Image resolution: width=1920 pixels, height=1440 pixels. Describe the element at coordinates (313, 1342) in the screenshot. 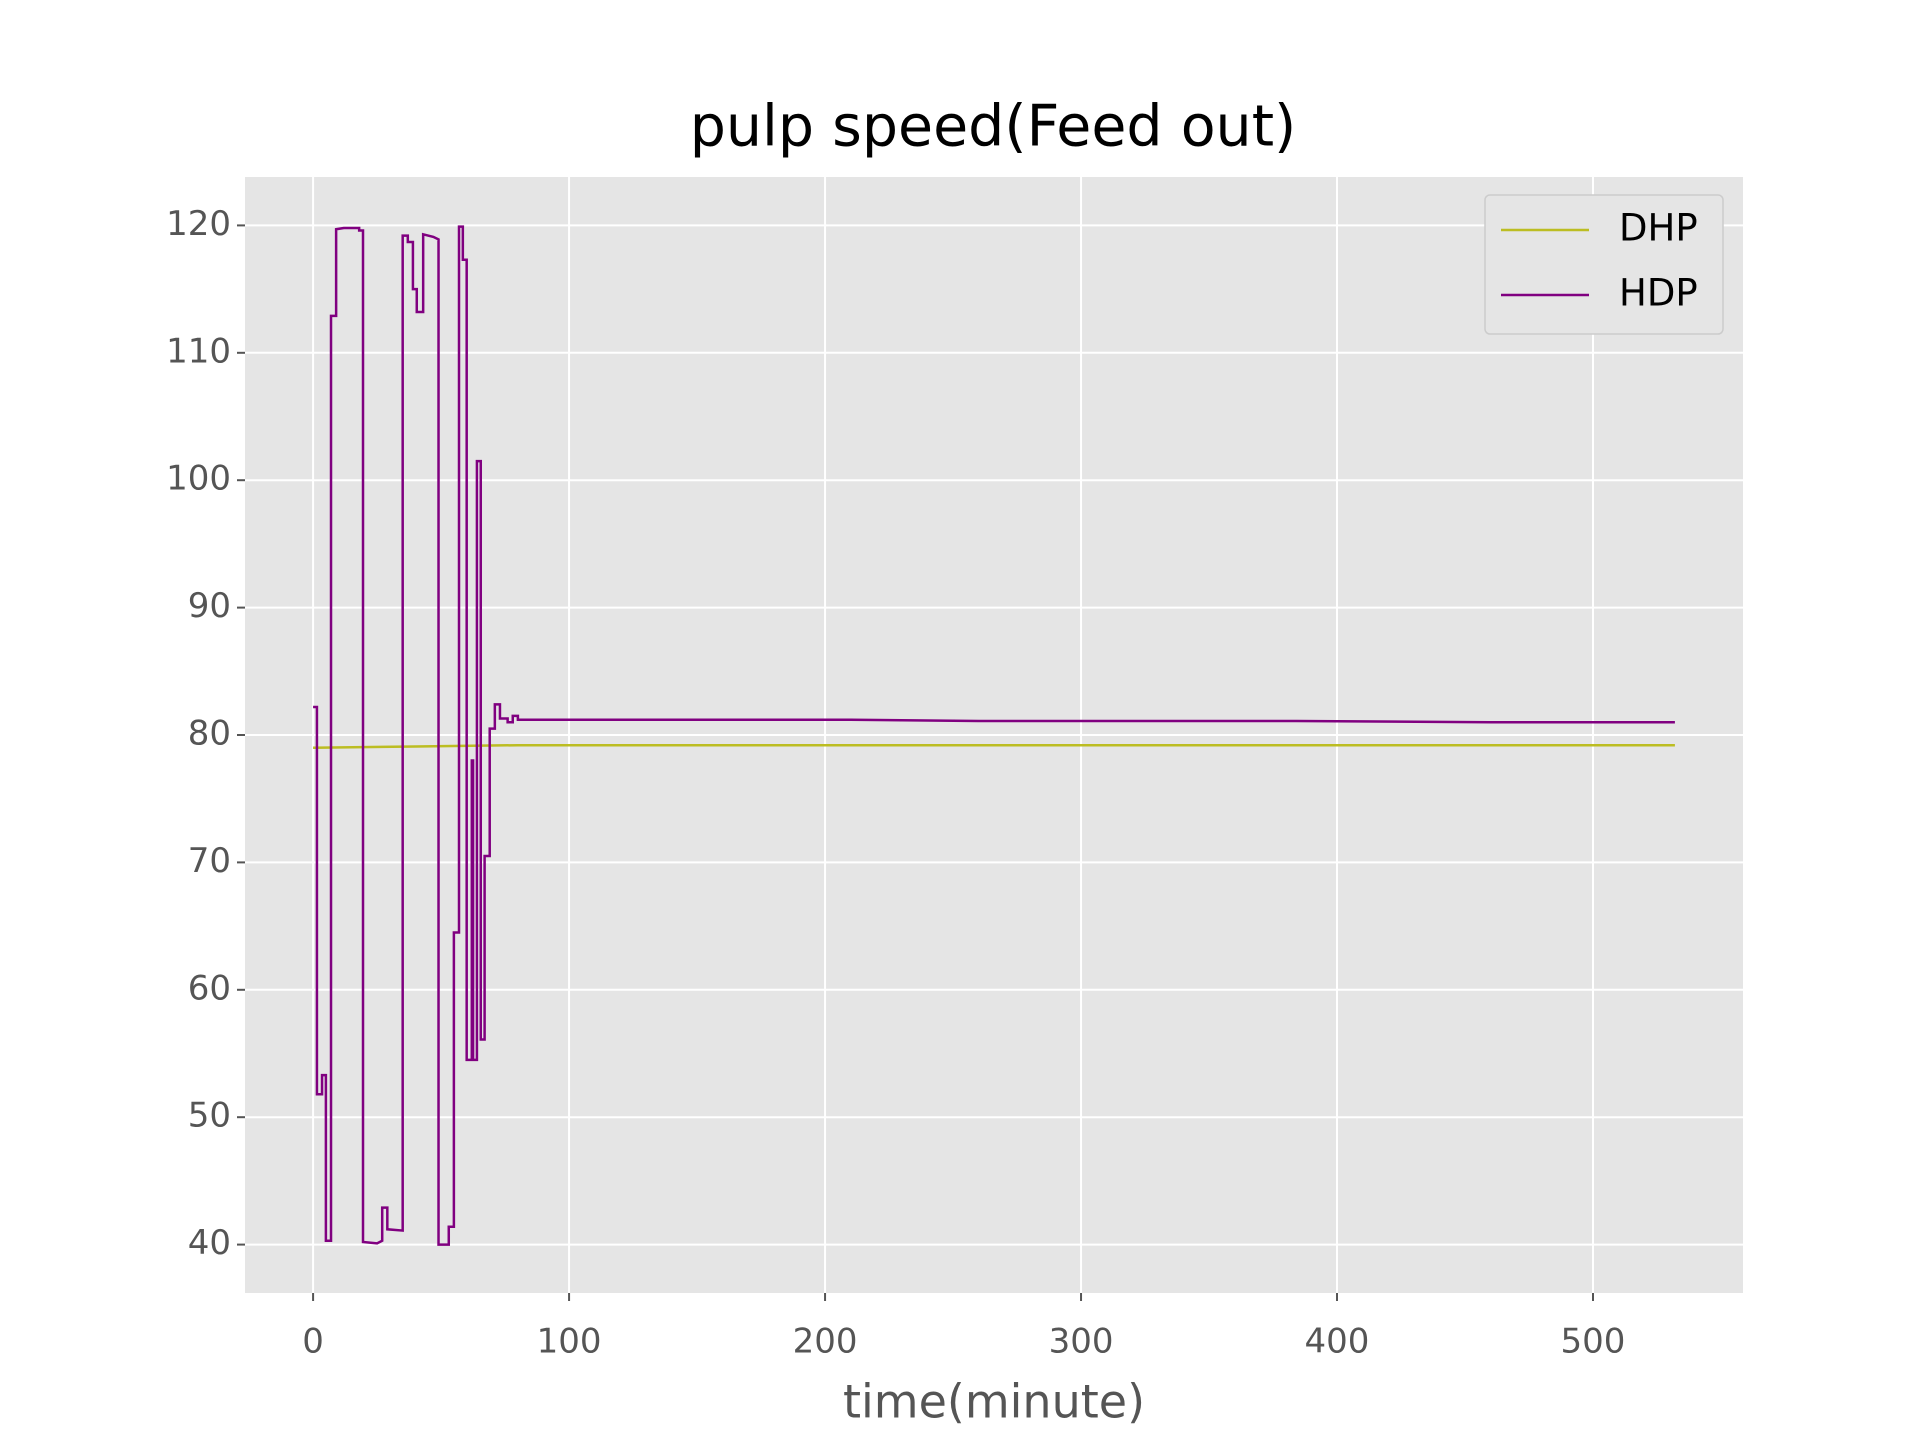

I see `x-tick-label: 0` at that location.